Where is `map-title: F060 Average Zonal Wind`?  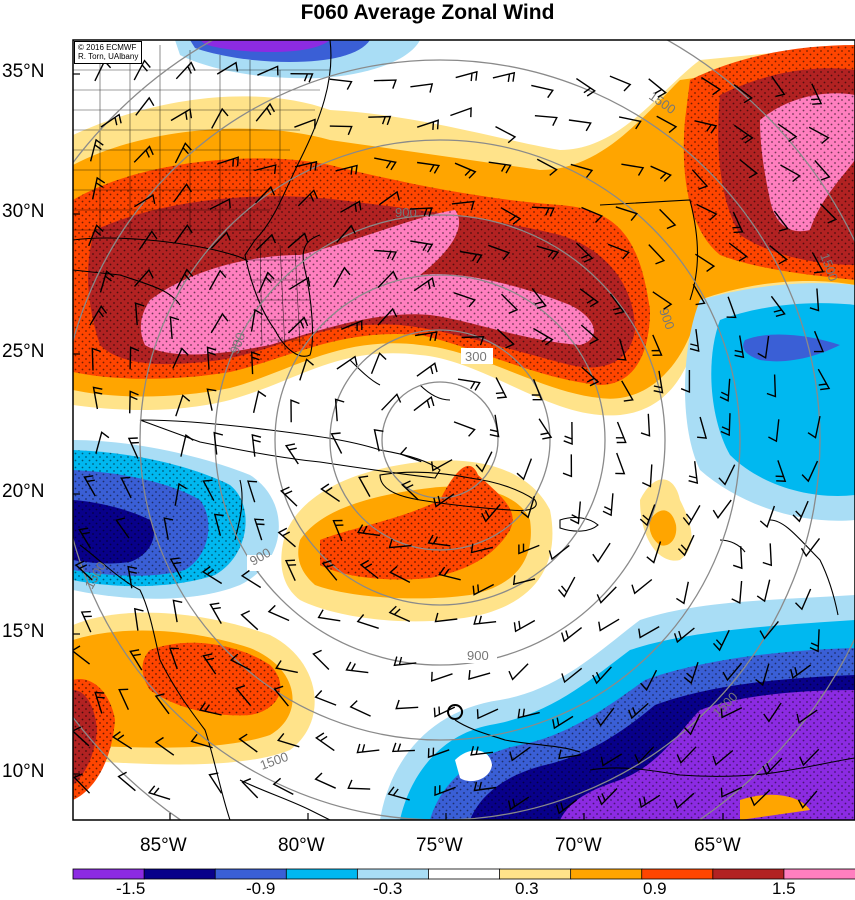
map-title: F060 Average Zonal Wind is located at coordinates (427, 12).